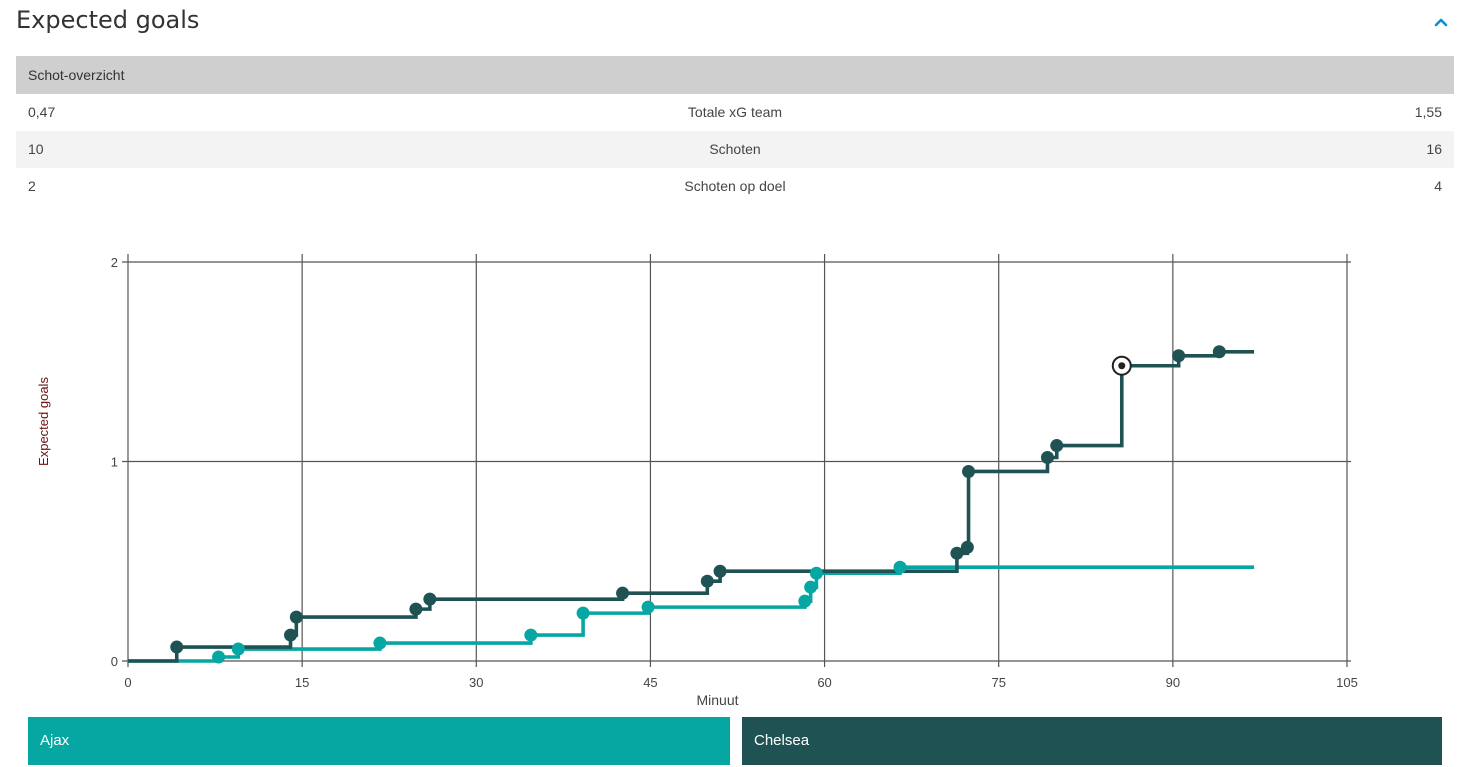 The image size is (1460, 767). I want to click on ajax-value: 10, so click(36, 149).